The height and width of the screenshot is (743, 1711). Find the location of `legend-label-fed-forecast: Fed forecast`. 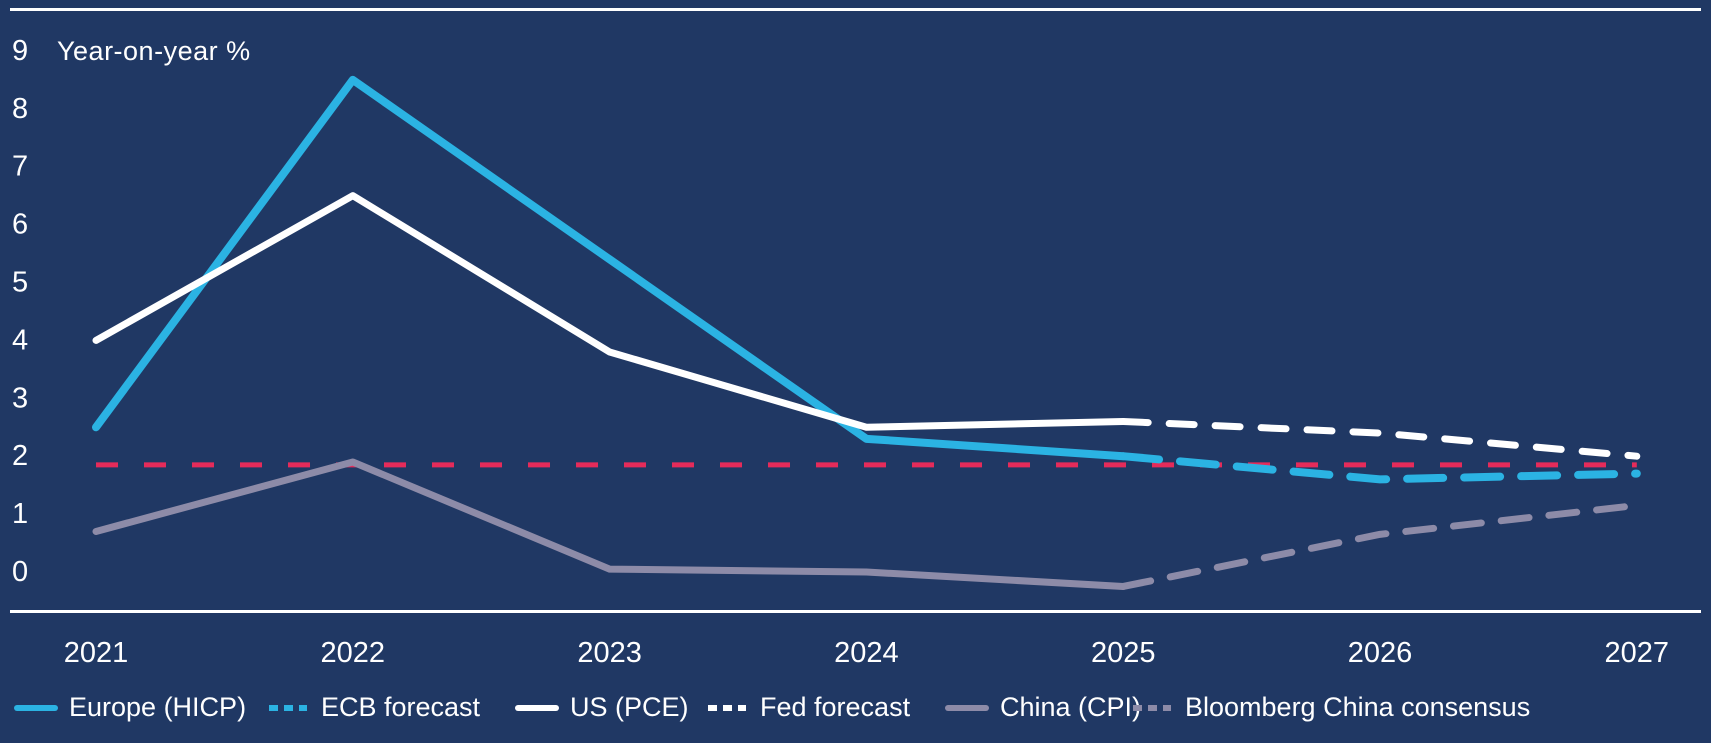

legend-label-fed-forecast: Fed forecast is located at coordinates (835, 707).